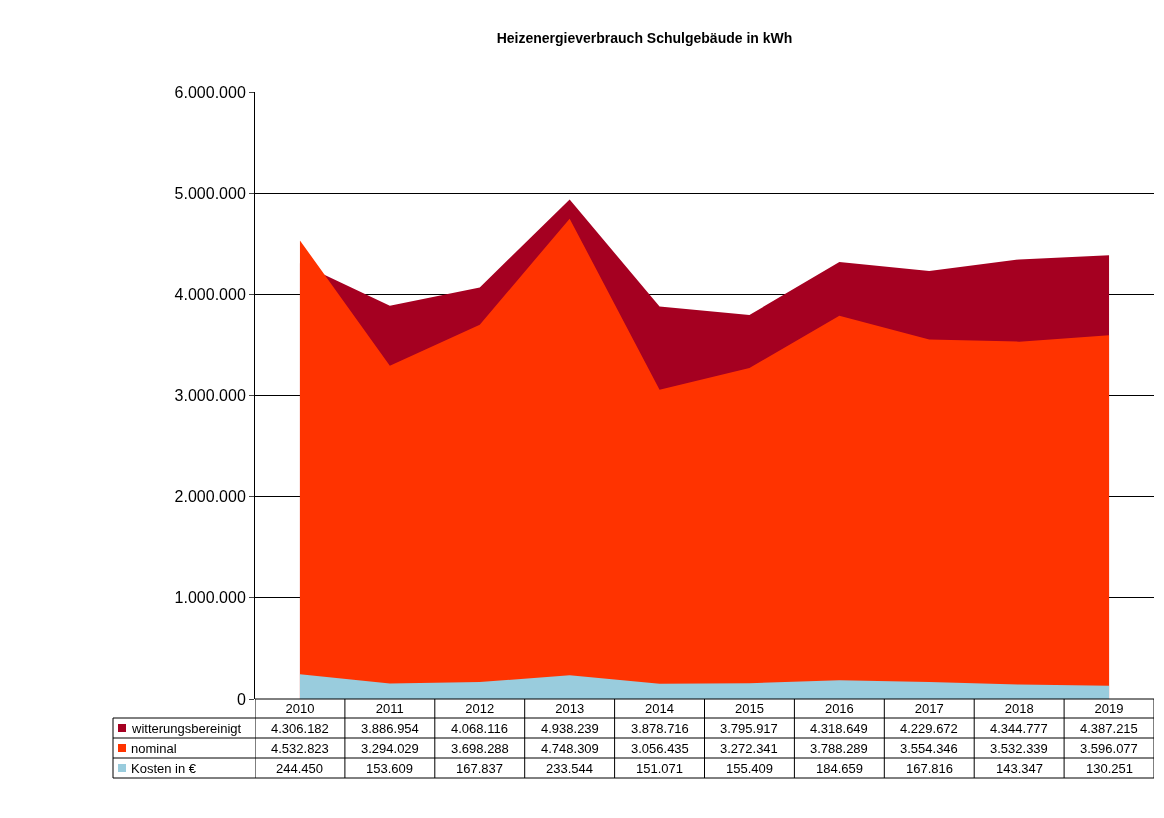 Image resolution: width=1164 pixels, height=818 pixels. Describe the element at coordinates (210, 396) in the screenshot. I see `y-tick-label: 3.000.000` at that location.